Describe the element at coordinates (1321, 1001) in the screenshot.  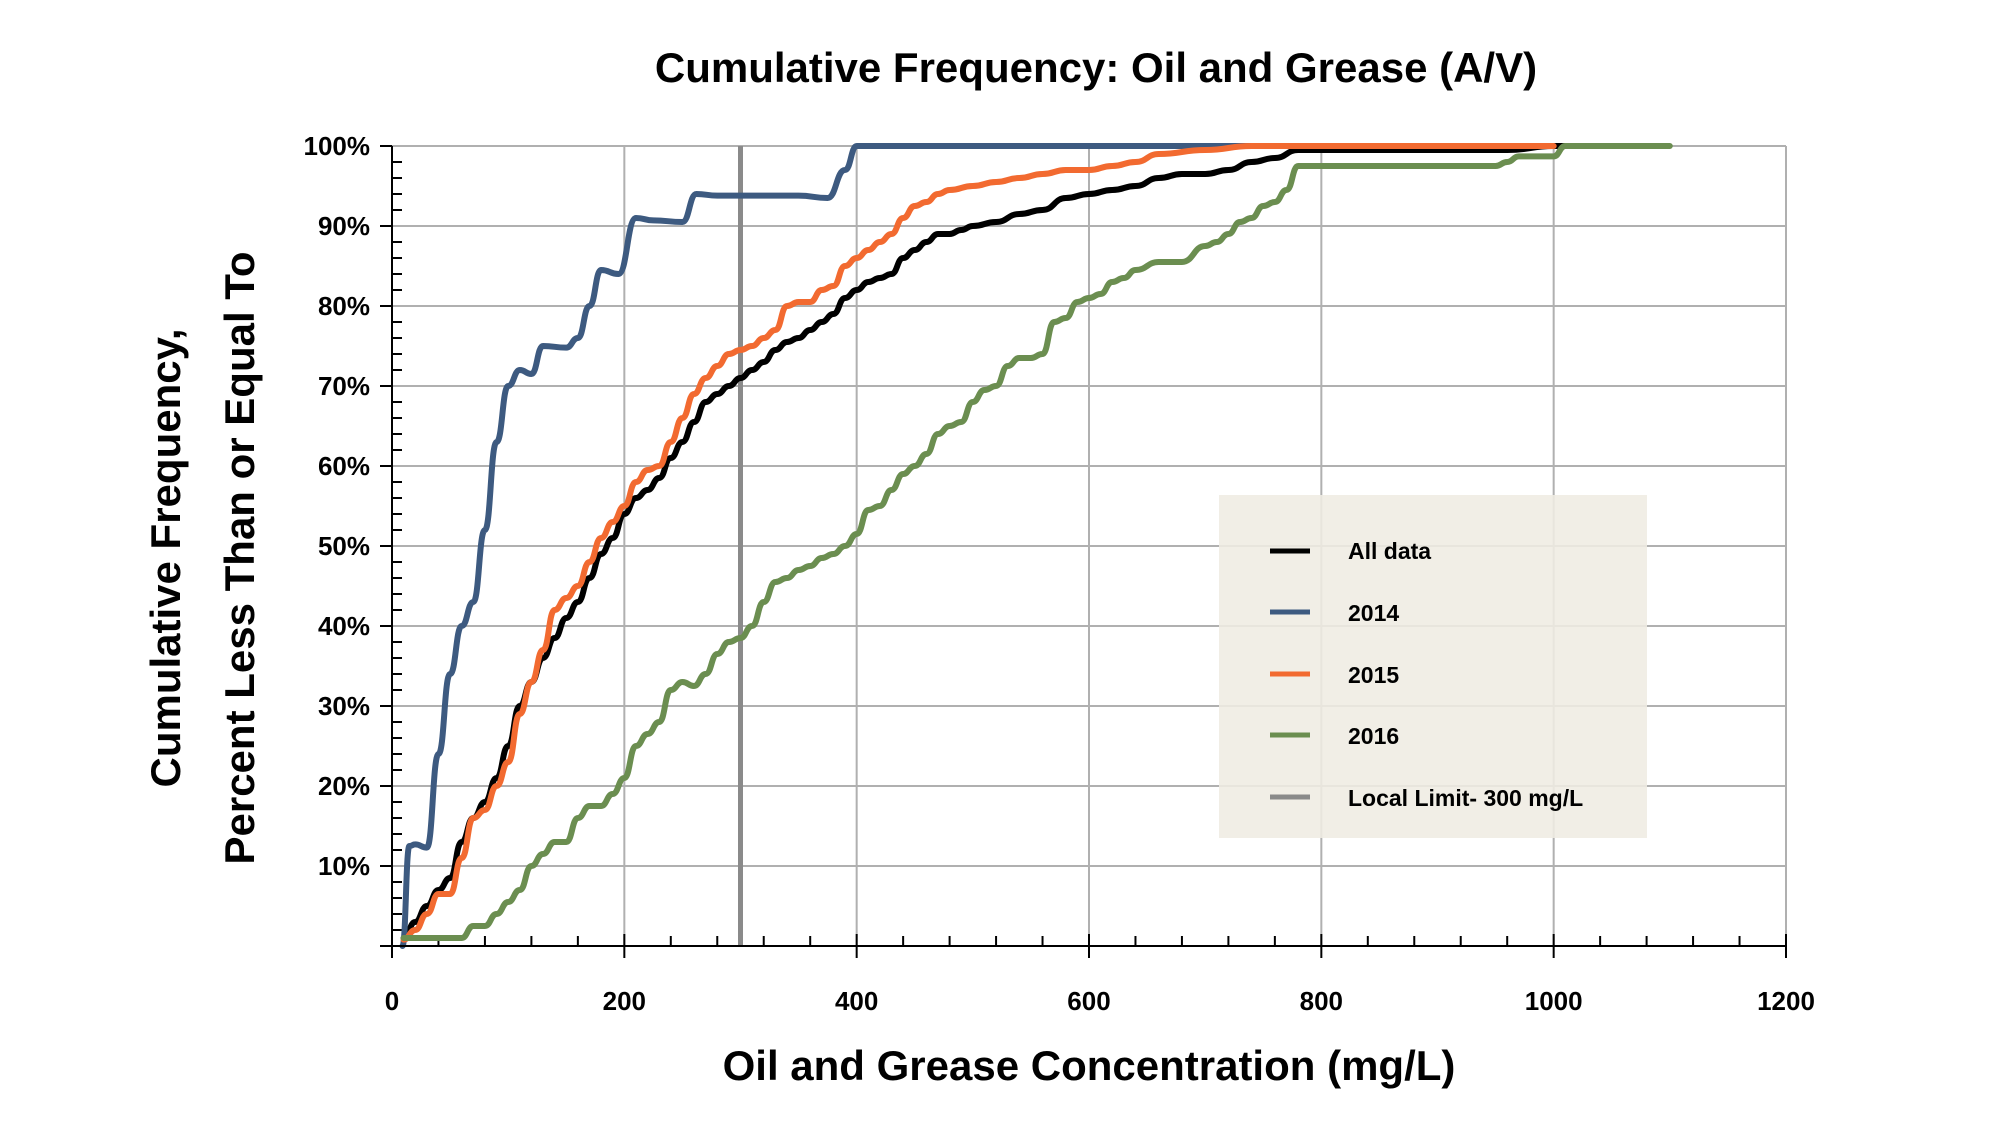
I see `x-tick-label: 800` at that location.